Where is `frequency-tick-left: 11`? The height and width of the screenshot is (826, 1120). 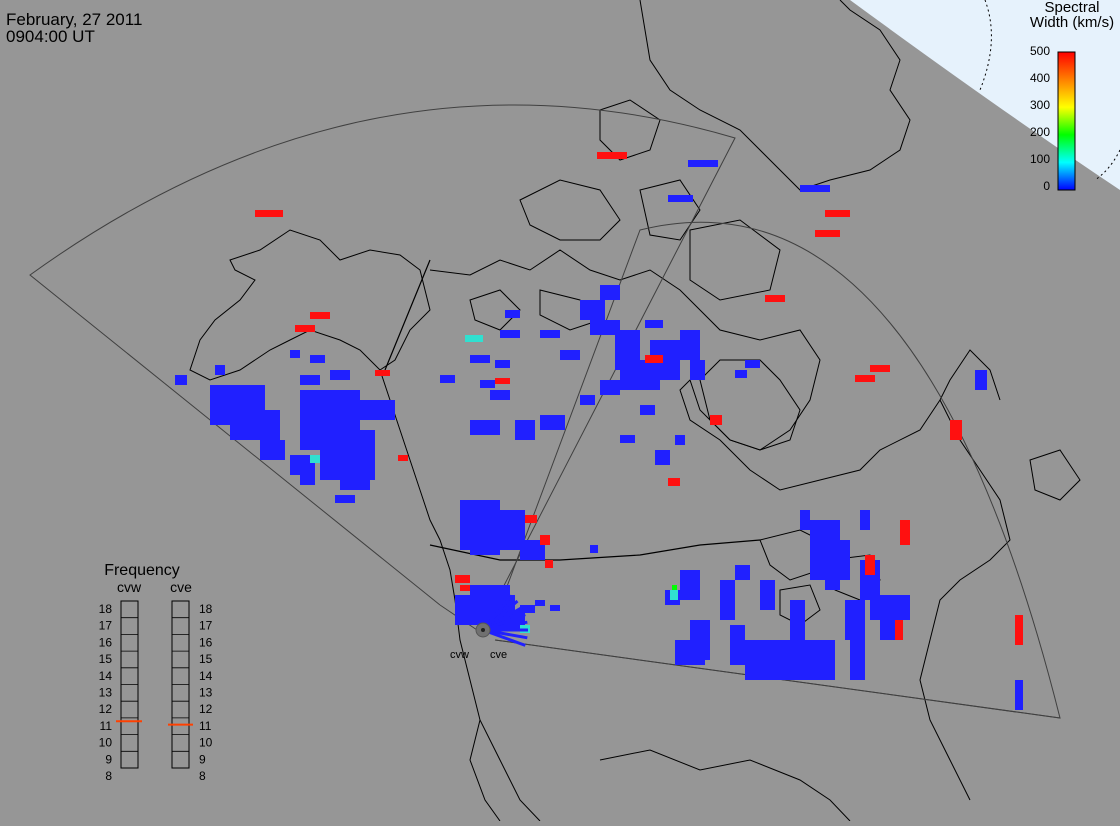 frequency-tick-left: 11 is located at coordinates (106, 726).